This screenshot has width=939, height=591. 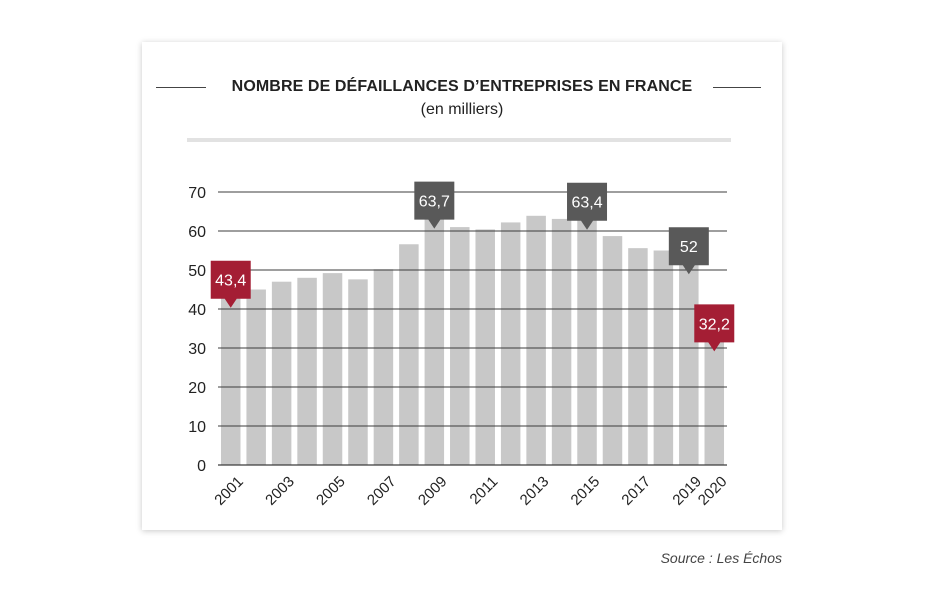 What do you see at coordinates (713, 491) in the screenshot?
I see `x-tick-label: 2020` at bounding box center [713, 491].